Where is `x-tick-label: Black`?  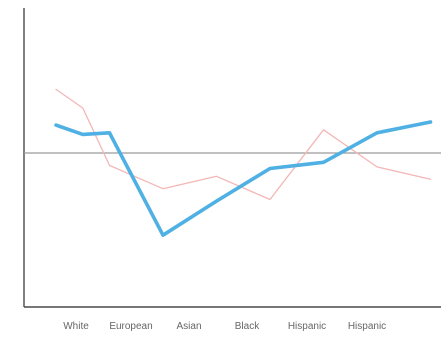
x-tick-label: Black is located at coordinates (247, 326).